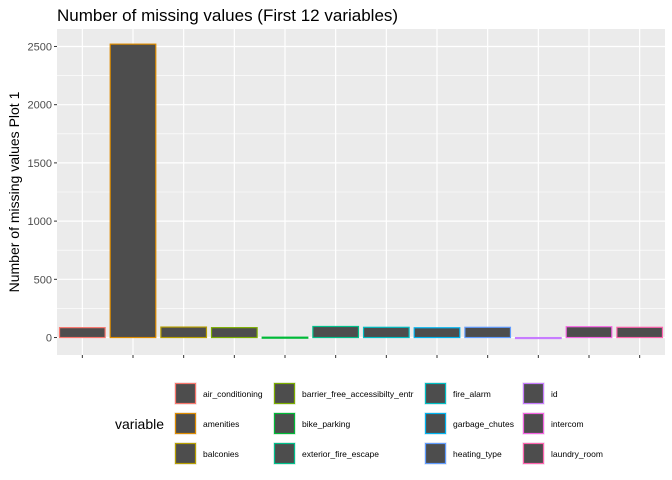 Image resolution: width=672 pixels, height=480 pixels. Describe the element at coordinates (284, 453) in the screenshot. I see `legend-key-exterior_fire_escape` at that location.